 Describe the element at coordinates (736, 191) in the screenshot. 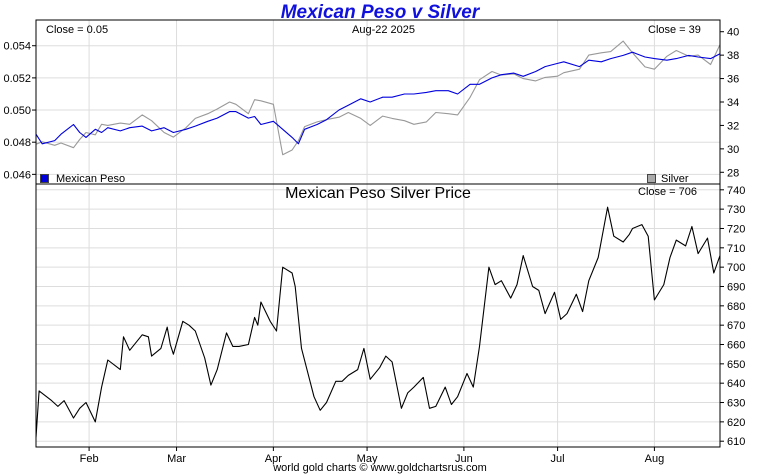

I see `y-right-tick-label: 740` at that location.